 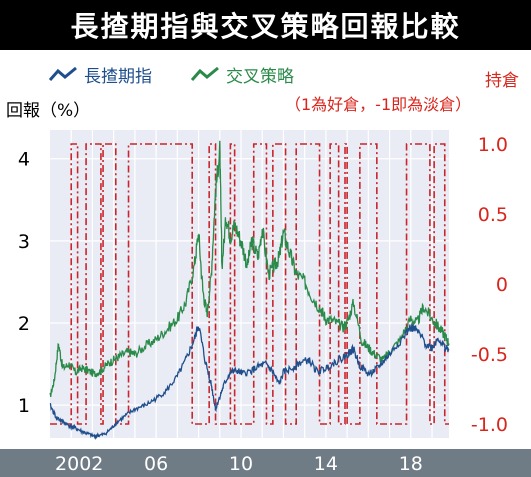 I want to click on y2-tick-label: -0.5, so click(x=489, y=355).